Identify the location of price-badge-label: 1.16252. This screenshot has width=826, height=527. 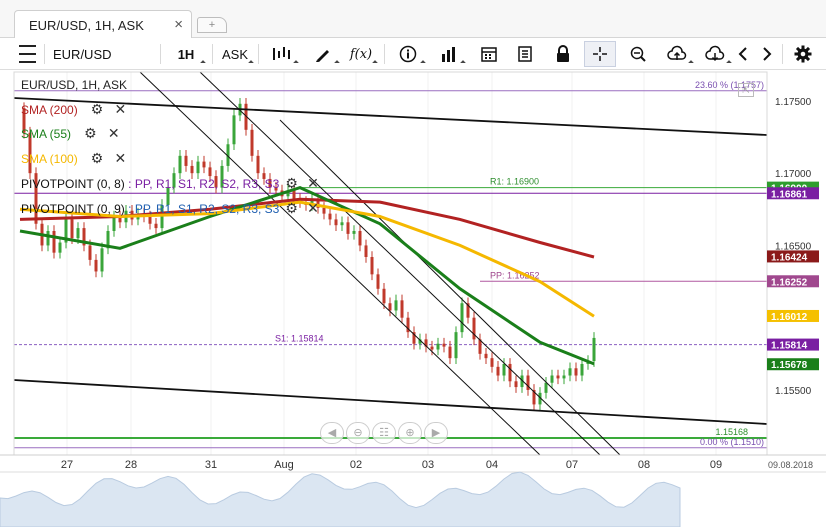
(789, 282).